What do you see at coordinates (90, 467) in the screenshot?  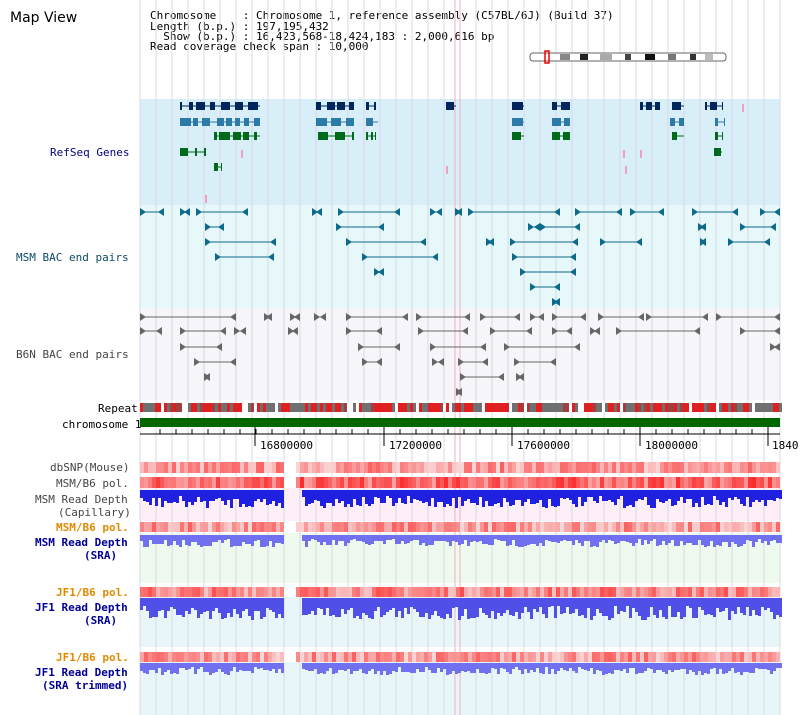 I see `track-label-dbsnp: dbSNP(Mouse)` at bounding box center [90, 467].